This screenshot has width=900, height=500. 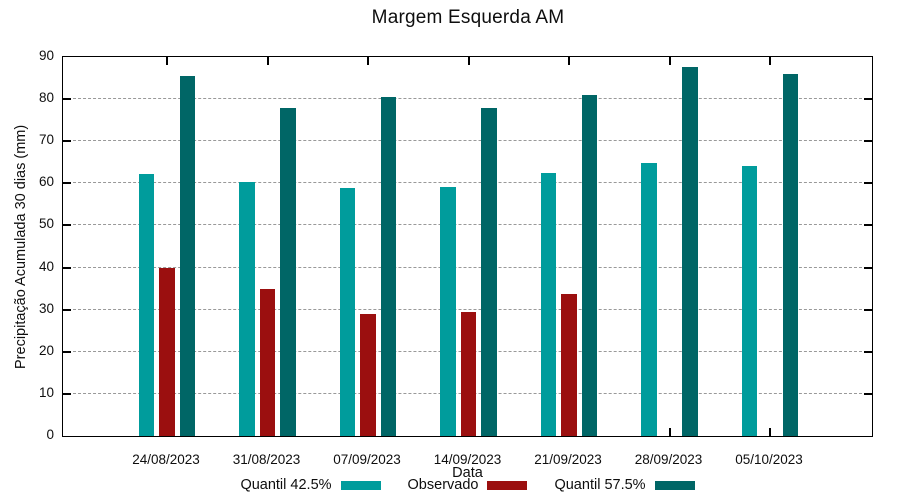 I want to click on x-tick-label: 14/09/2023, so click(x=467, y=459).